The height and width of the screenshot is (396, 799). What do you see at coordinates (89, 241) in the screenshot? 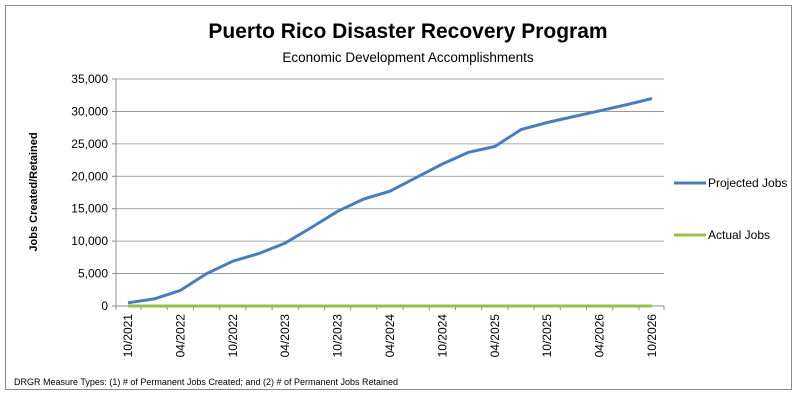
I see `y-tick-label: 10,000` at bounding box center [89, 241].